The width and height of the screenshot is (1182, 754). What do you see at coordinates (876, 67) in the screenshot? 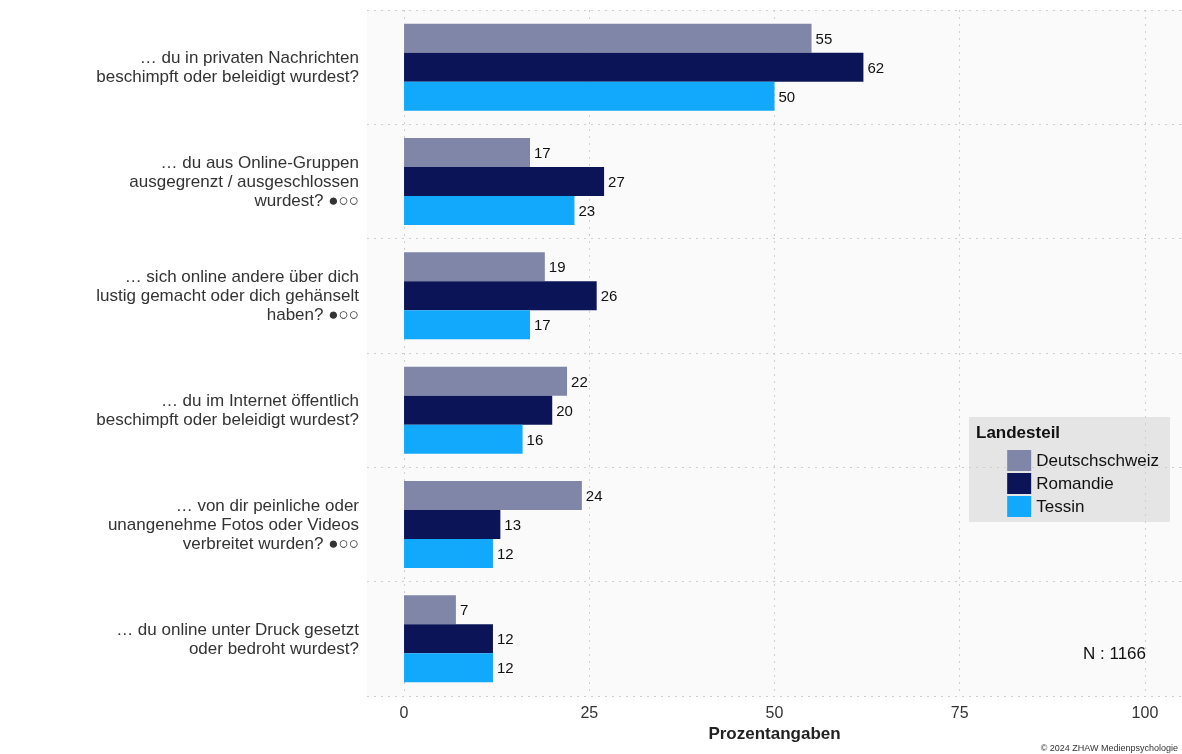
I see `data-label: 62` at bounding box center [876, 67].